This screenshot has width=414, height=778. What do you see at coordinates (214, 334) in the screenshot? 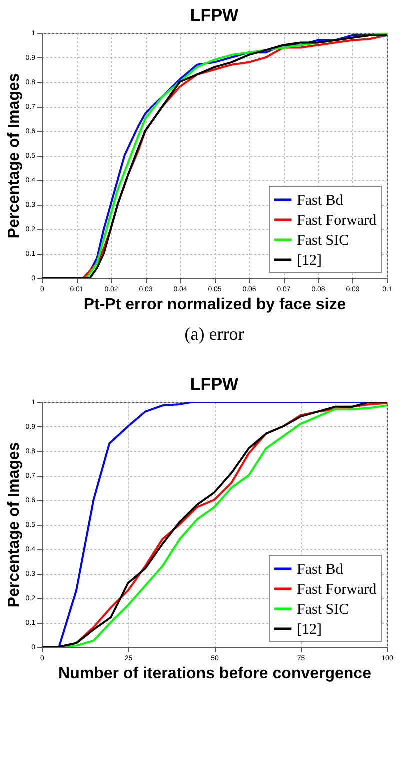
I see `text: (a) error` at bounding box center [214, 334].